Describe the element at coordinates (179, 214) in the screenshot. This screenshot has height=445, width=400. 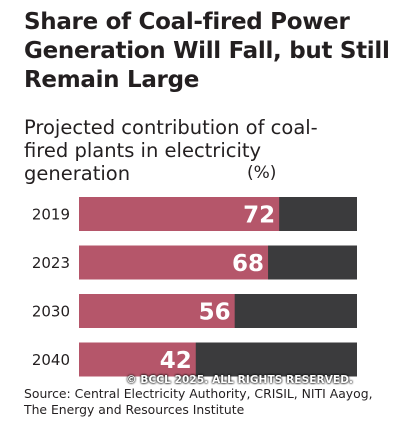
I see `bar-coal-2019` at that location.